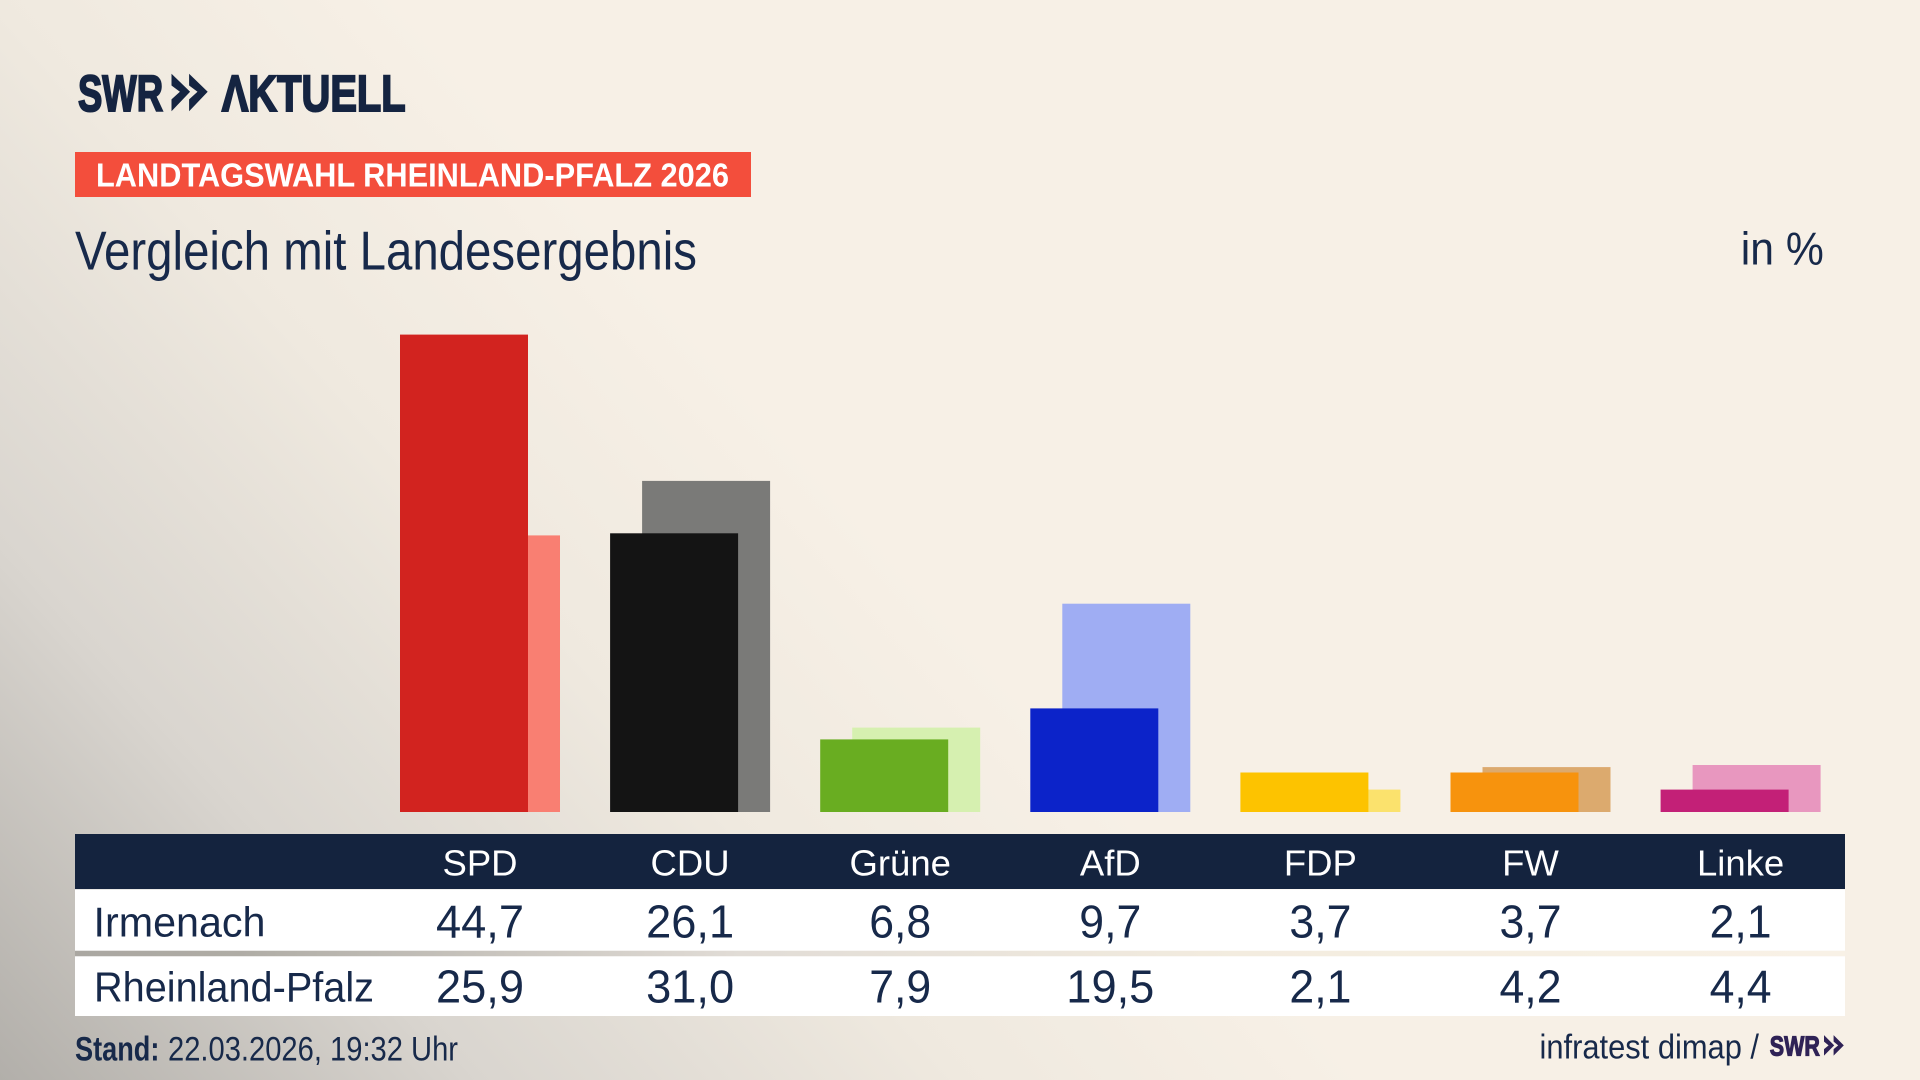 The width and height of the screenshot is (1920, 1080). What do you see at coordinates (1110, 987) in the screenshot?
I see `svg-text: 19,5` at bounding box center [1110, 987].